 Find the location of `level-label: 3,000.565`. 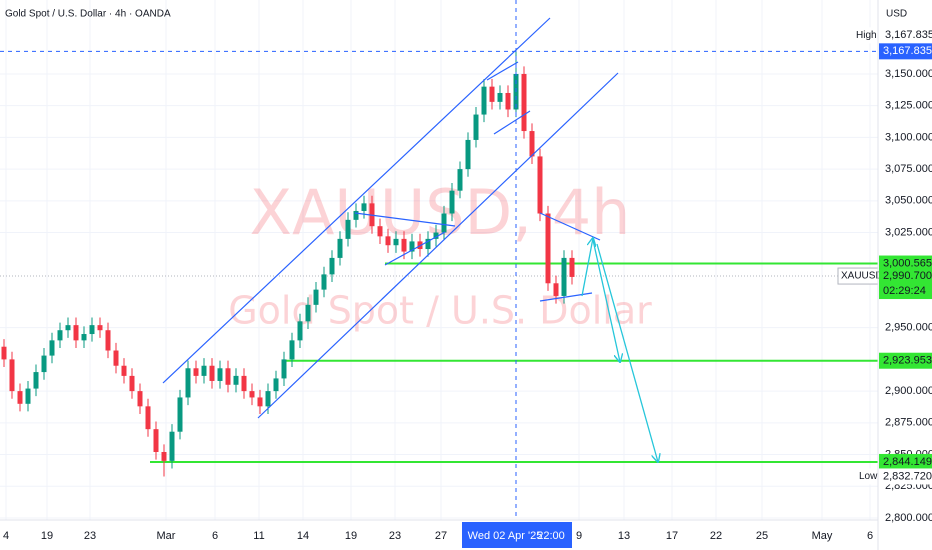

level-label: 3,000.565 is located at coordinates (907, 263).